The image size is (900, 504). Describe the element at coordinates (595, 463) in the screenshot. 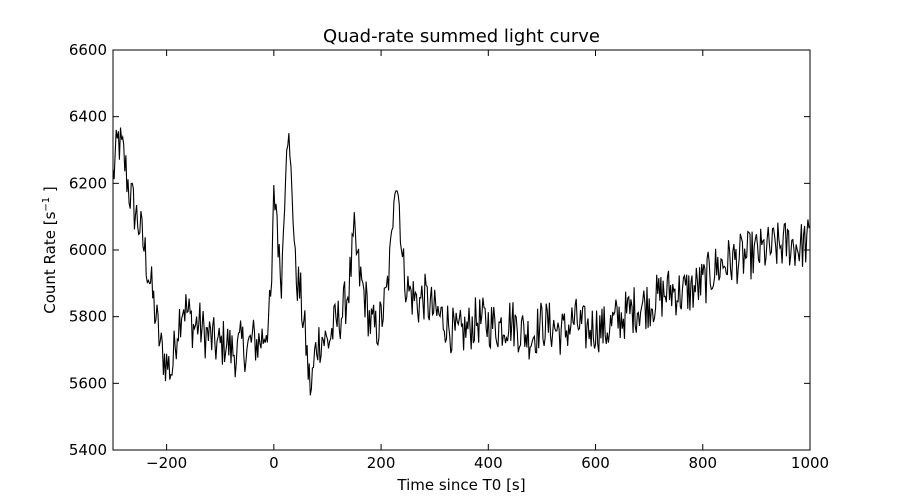

I see `x-tick-label: 600` at that location.